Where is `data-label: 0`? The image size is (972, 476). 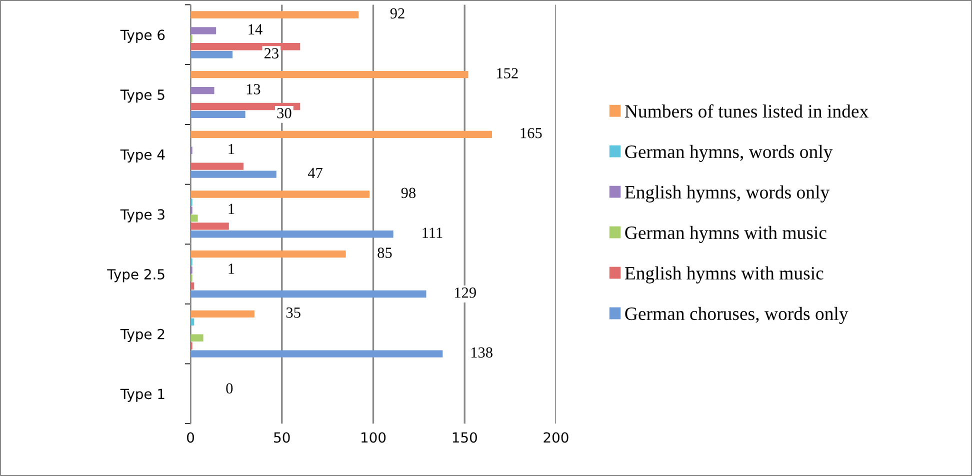
data-label: 0 is located at coordinates (229, 388).